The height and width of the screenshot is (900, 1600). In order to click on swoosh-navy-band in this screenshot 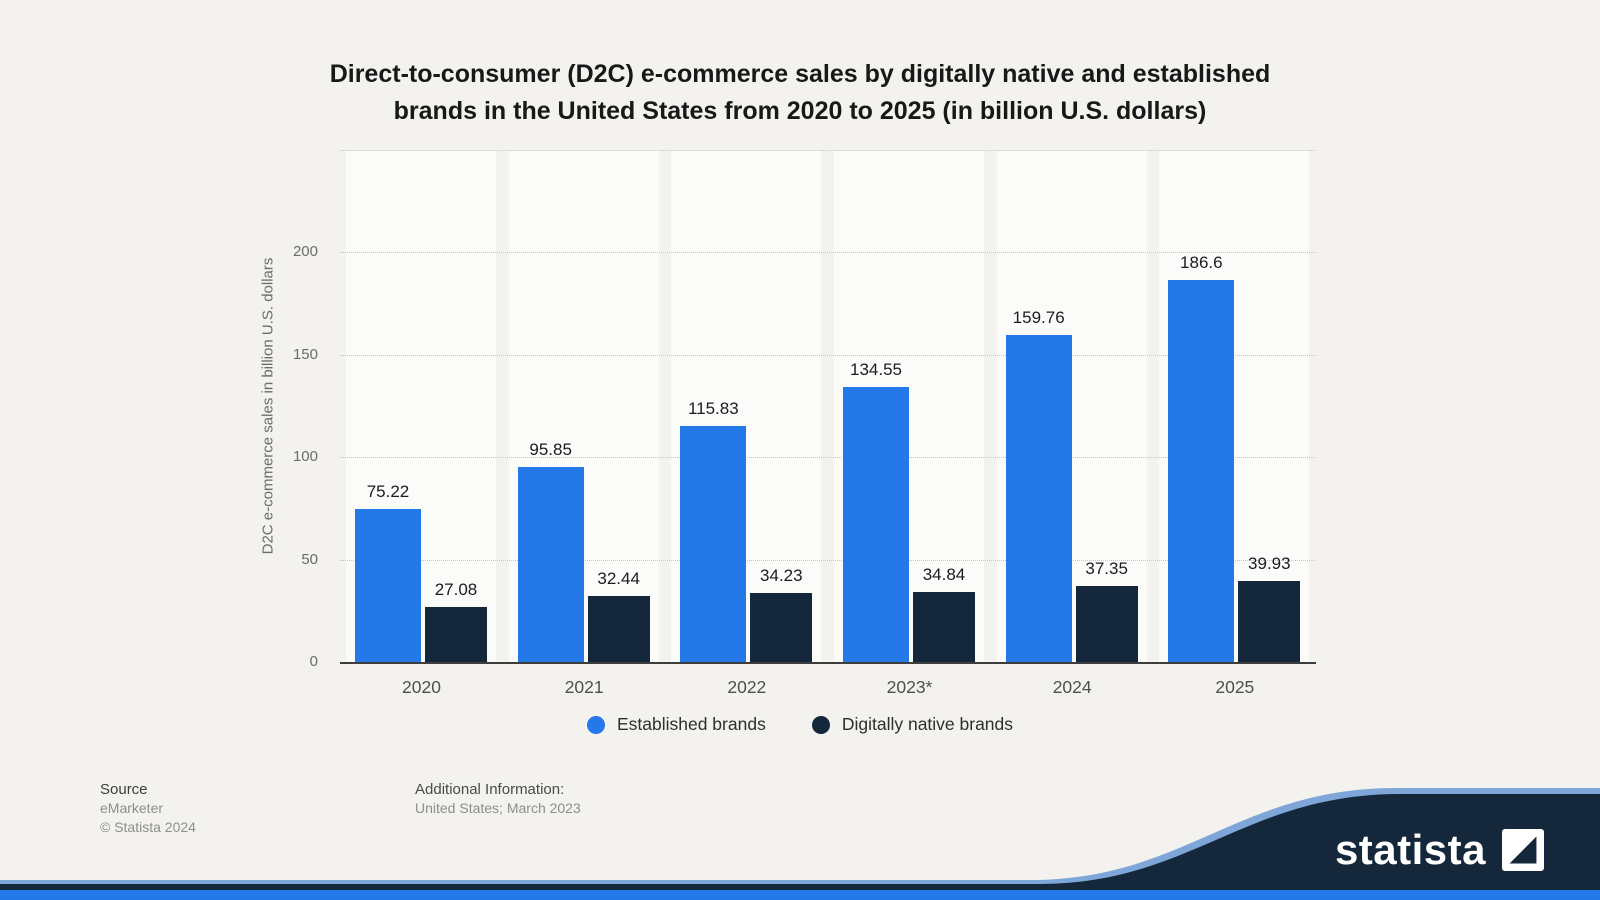, I will do `click(800, 847)`.